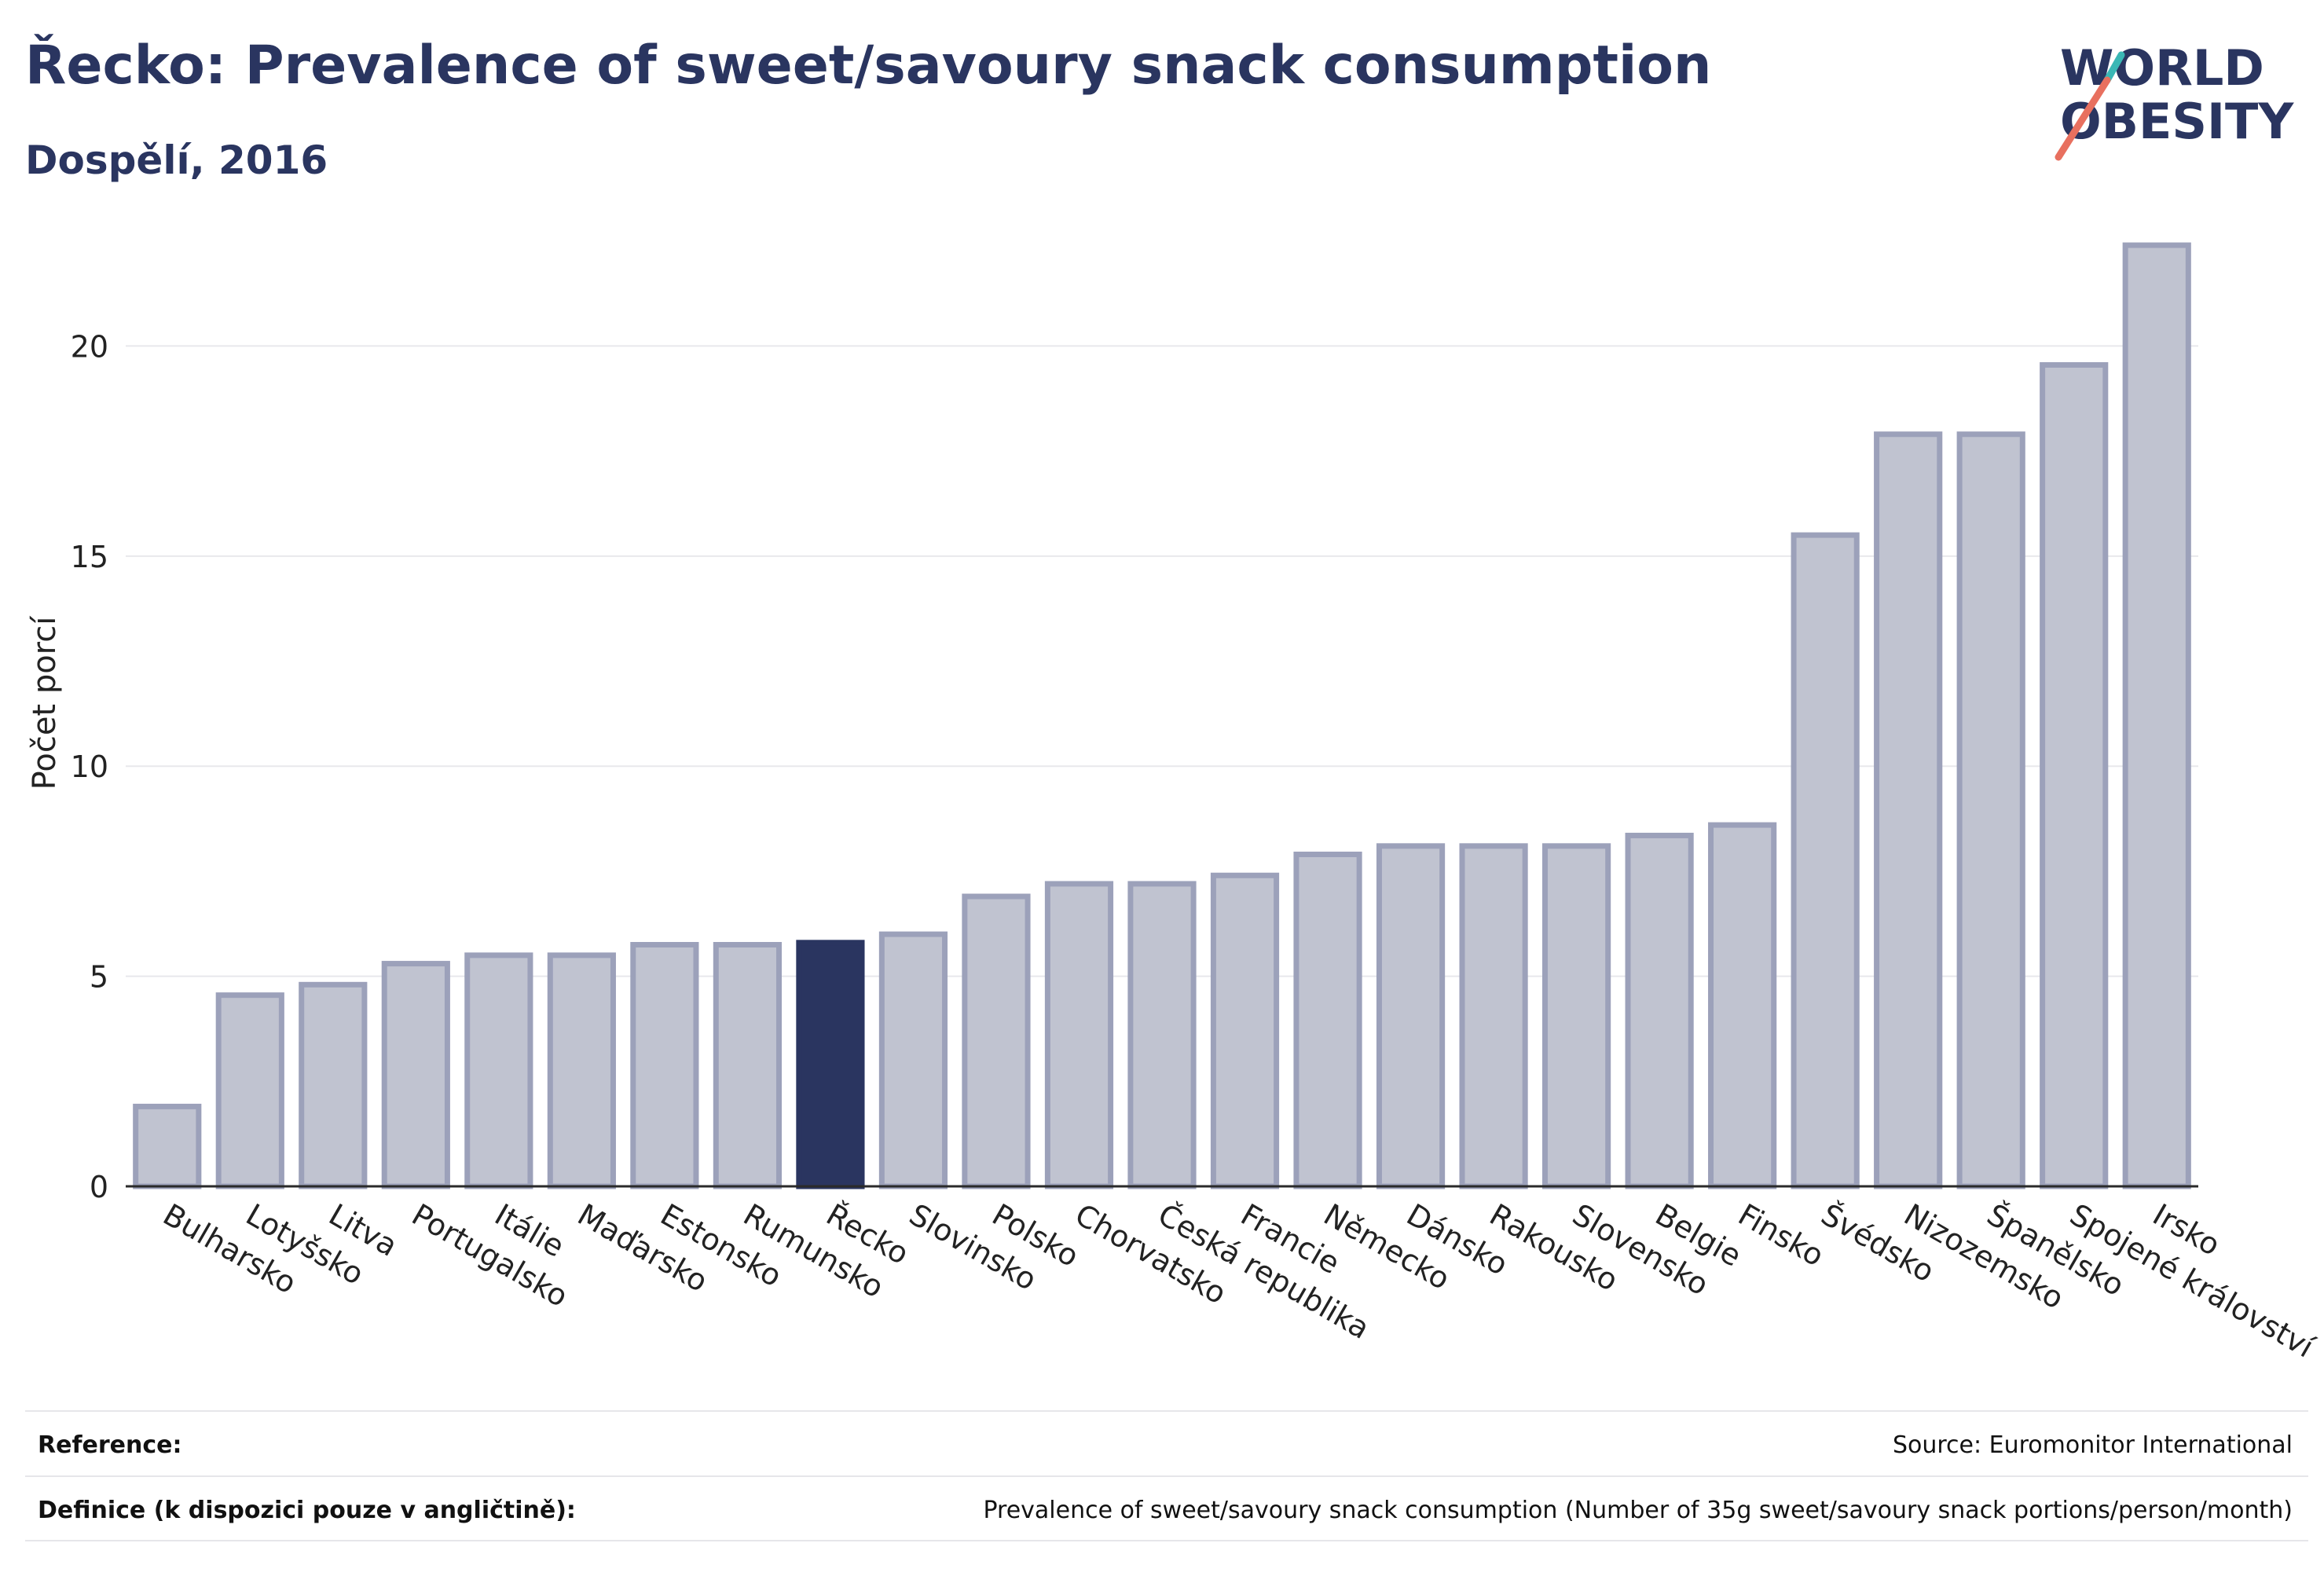 Image resolution: width=2324 pixels, height=1576 pixels. I want to click on y-axis-ticks: 0 5 10 15 20, so click(89, 766).